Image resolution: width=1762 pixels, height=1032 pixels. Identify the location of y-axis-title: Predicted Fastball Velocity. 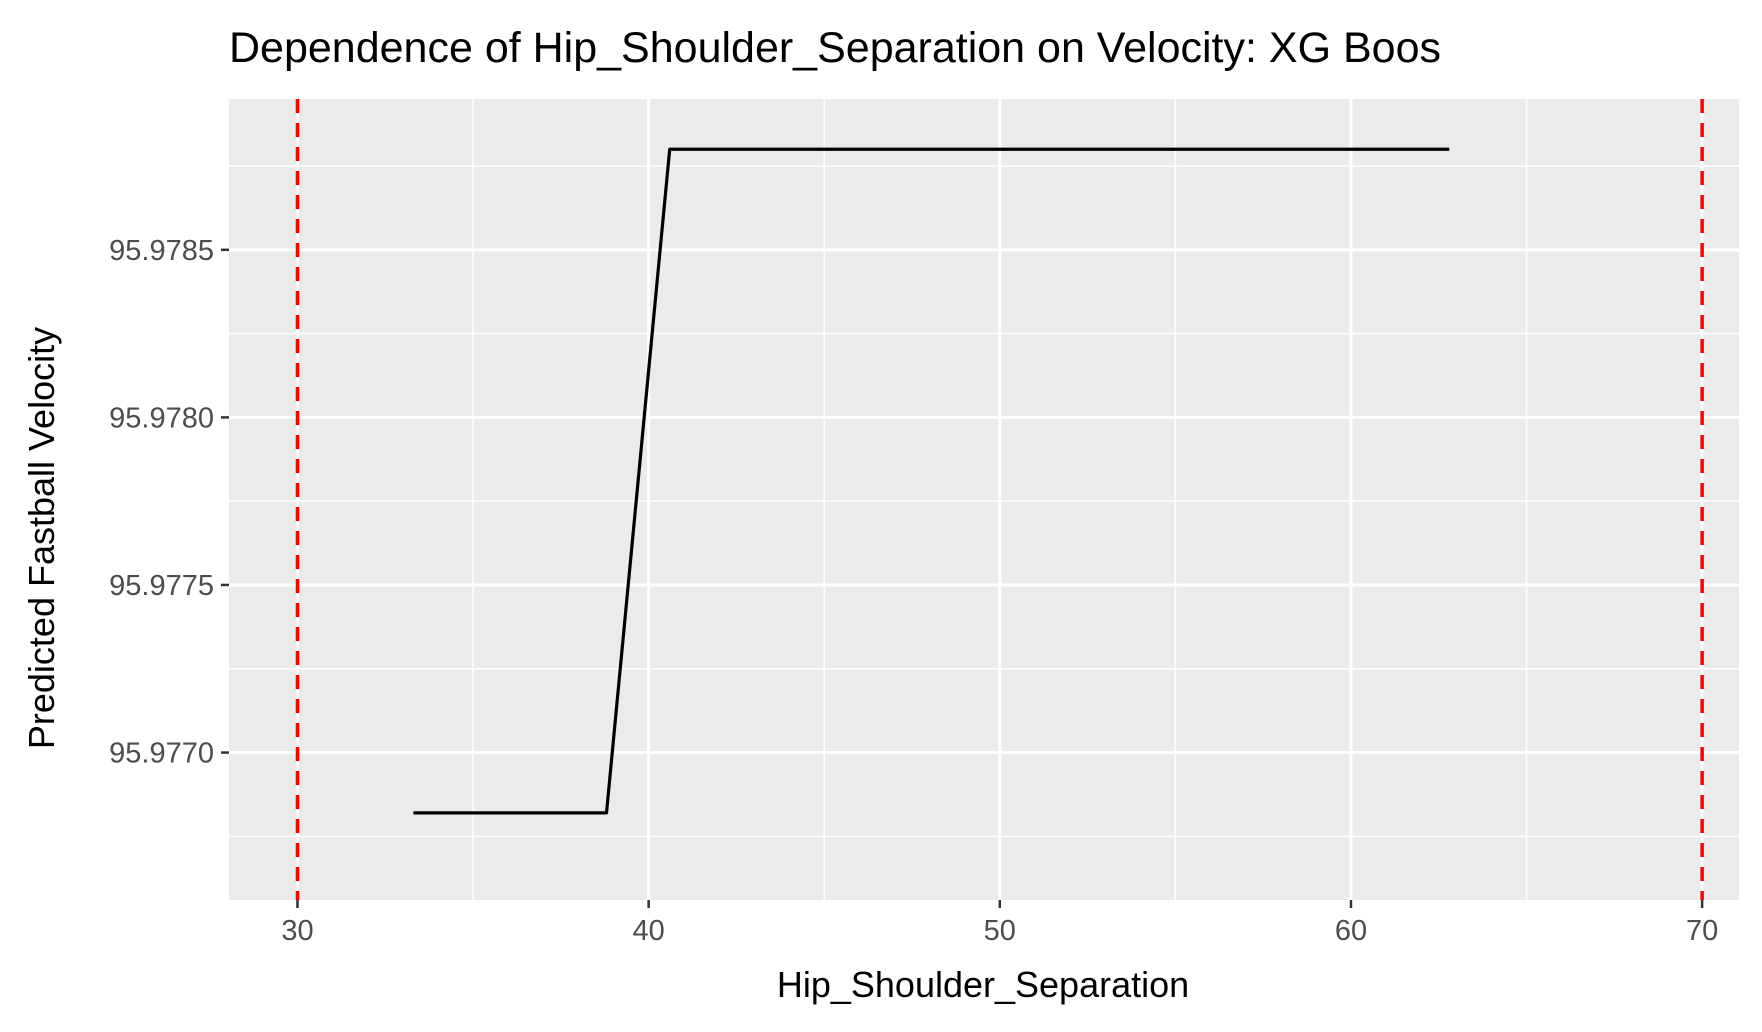
(41, 538).